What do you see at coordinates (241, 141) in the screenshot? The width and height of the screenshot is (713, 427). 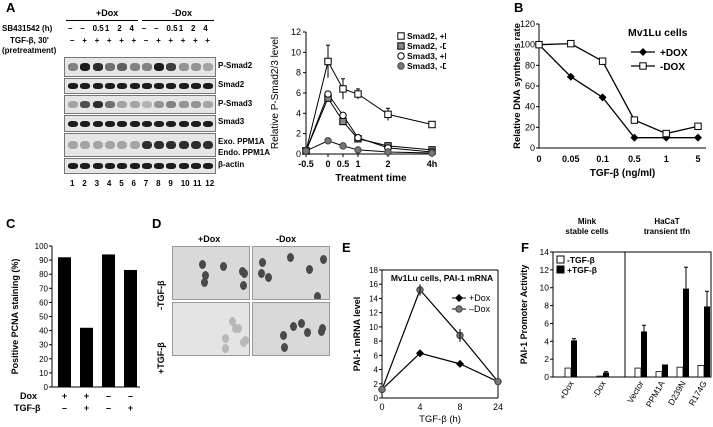 I see `blot-label: Exo. PPM1A` at bounding box center [241, 141].